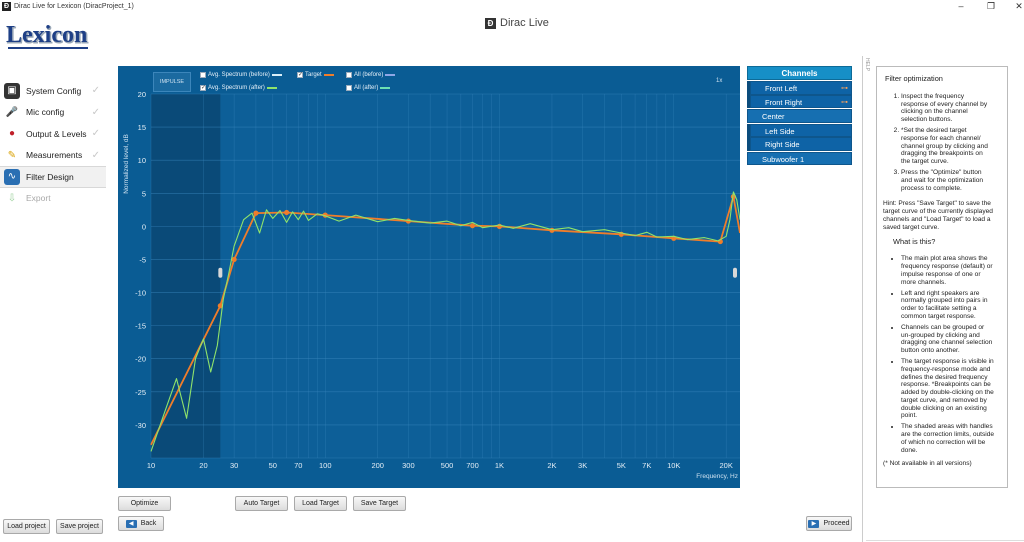 The height and width of the screenshot is (542, 1024). I want to click on microphone-icon: 🎤, so click(12, 112).